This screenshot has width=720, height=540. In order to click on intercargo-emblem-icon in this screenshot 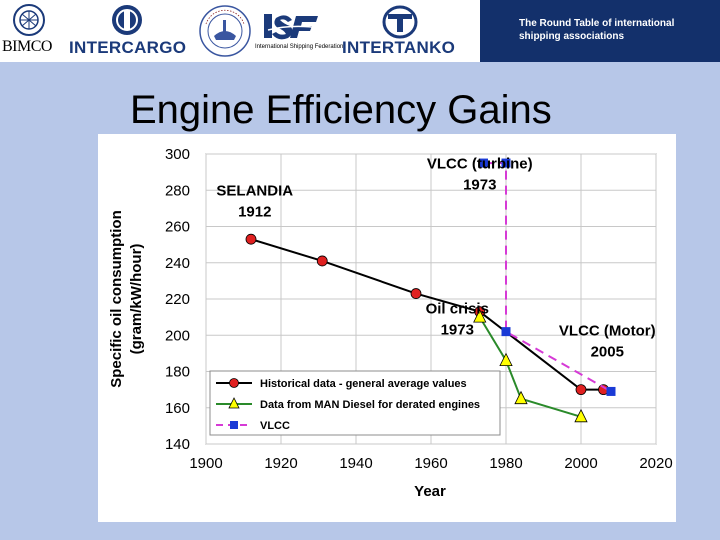, I will do `click(127, 20)`.